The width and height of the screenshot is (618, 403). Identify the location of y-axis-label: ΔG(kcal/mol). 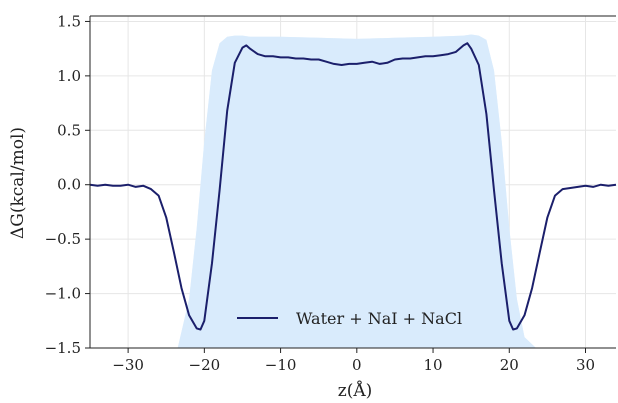
(18, 183).